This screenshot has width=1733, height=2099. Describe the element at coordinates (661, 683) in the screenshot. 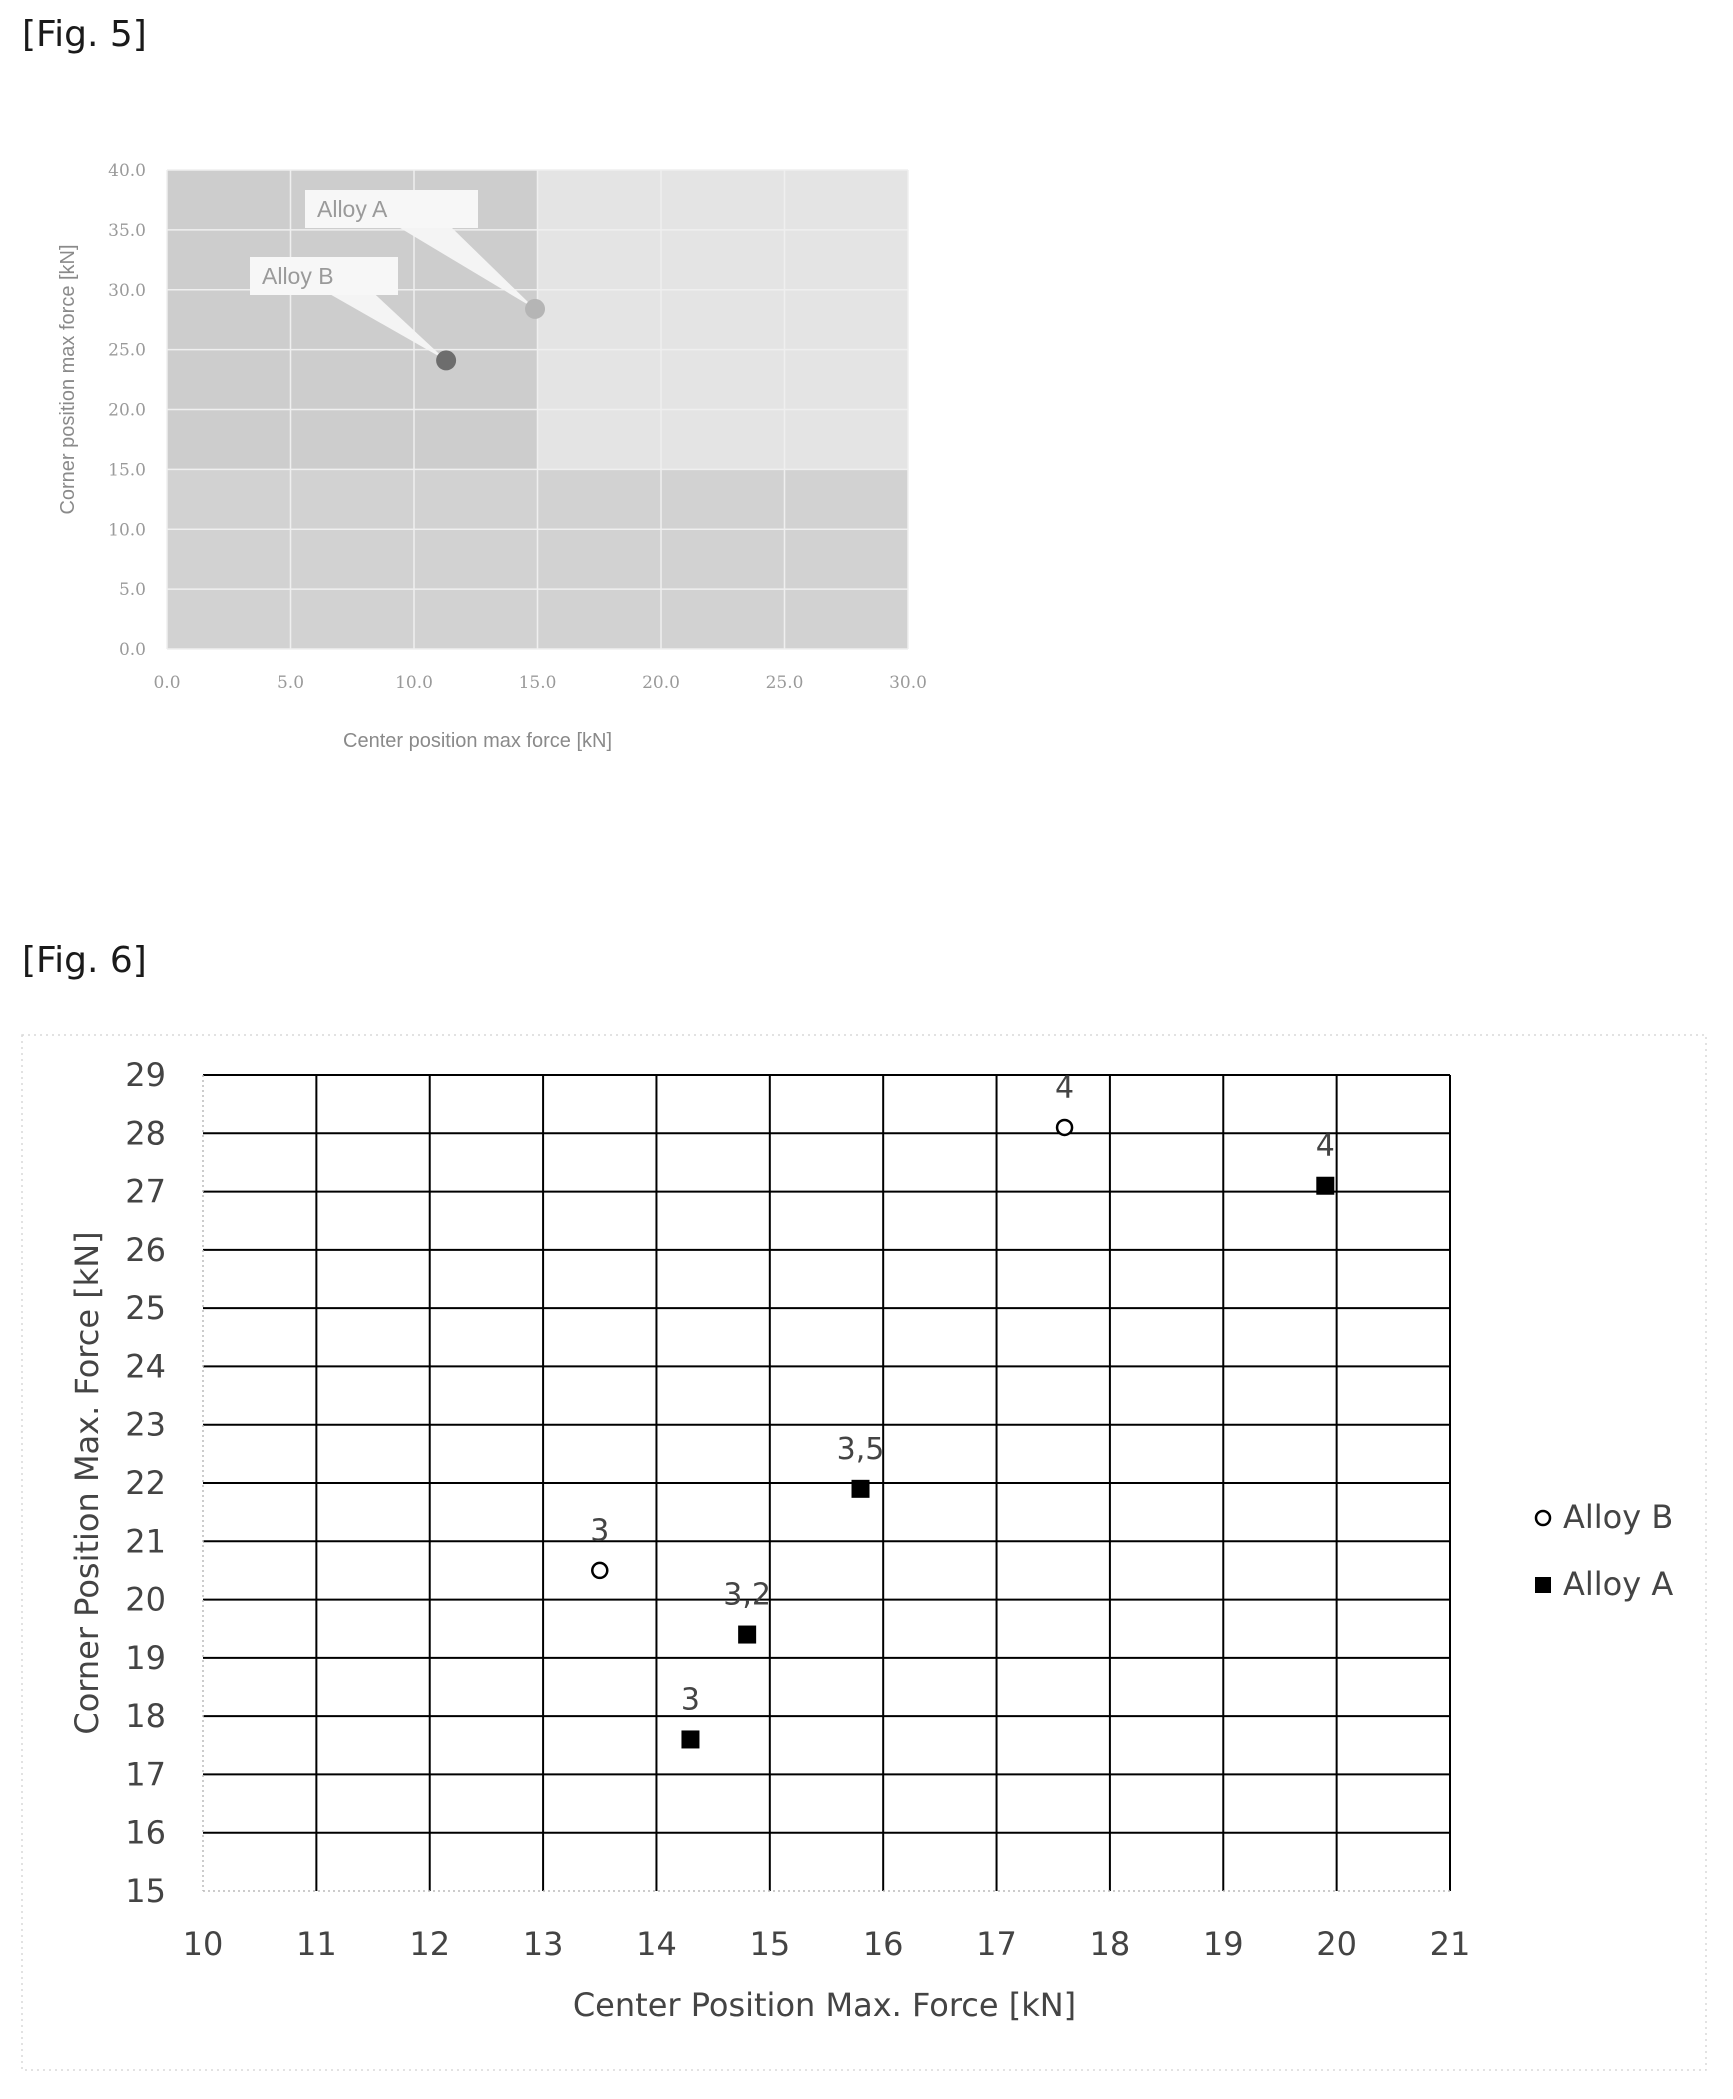

I see `fig5-x-tick: 20.0` at that location.